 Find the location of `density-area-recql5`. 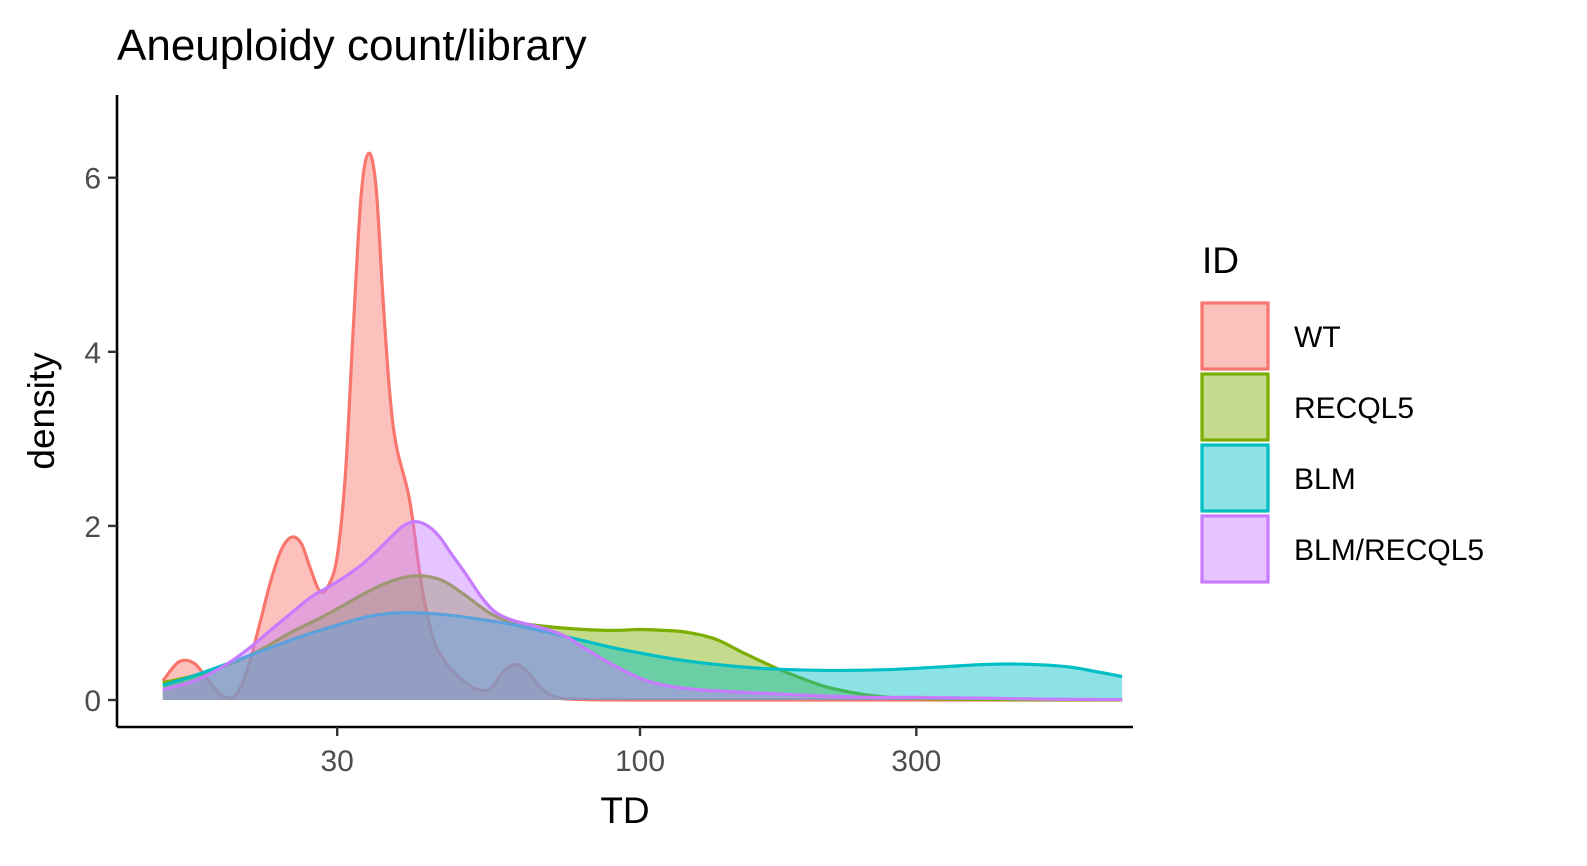

density-area-recql5 is located at coordinates (642, 638).